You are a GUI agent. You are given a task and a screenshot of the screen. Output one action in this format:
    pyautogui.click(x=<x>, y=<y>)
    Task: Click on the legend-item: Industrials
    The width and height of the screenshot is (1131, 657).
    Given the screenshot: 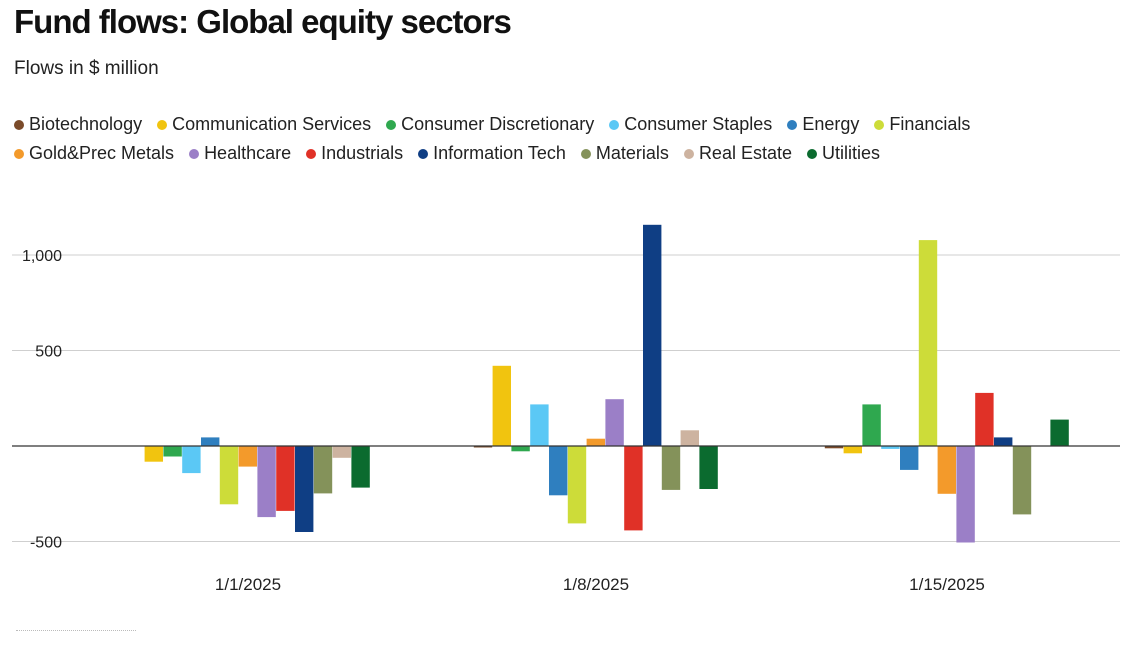 What is the action you would take?
    pyautogui.click(x=354, y=153)
    